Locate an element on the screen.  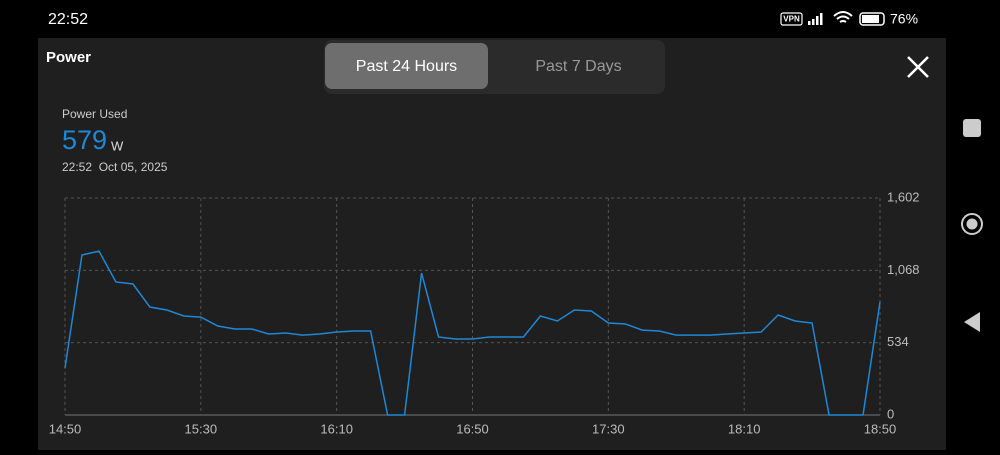
x-tick-label: 18:50 is located at coordinates (880, 428).